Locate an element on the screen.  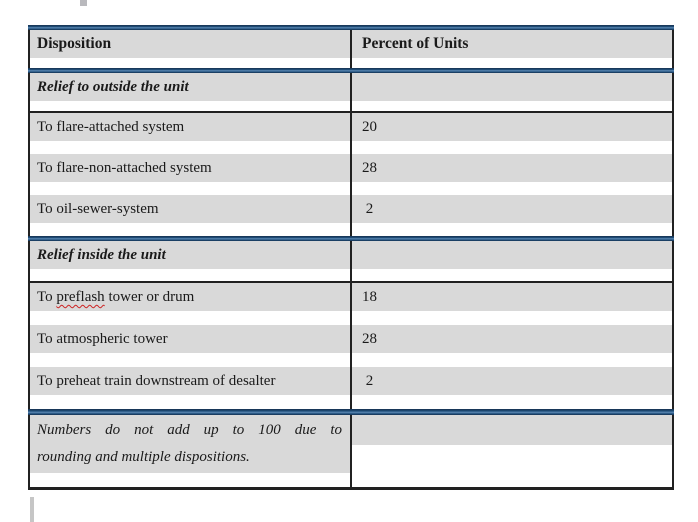
row-label: To preflash tower or drum is located at coordinates (190, 297).